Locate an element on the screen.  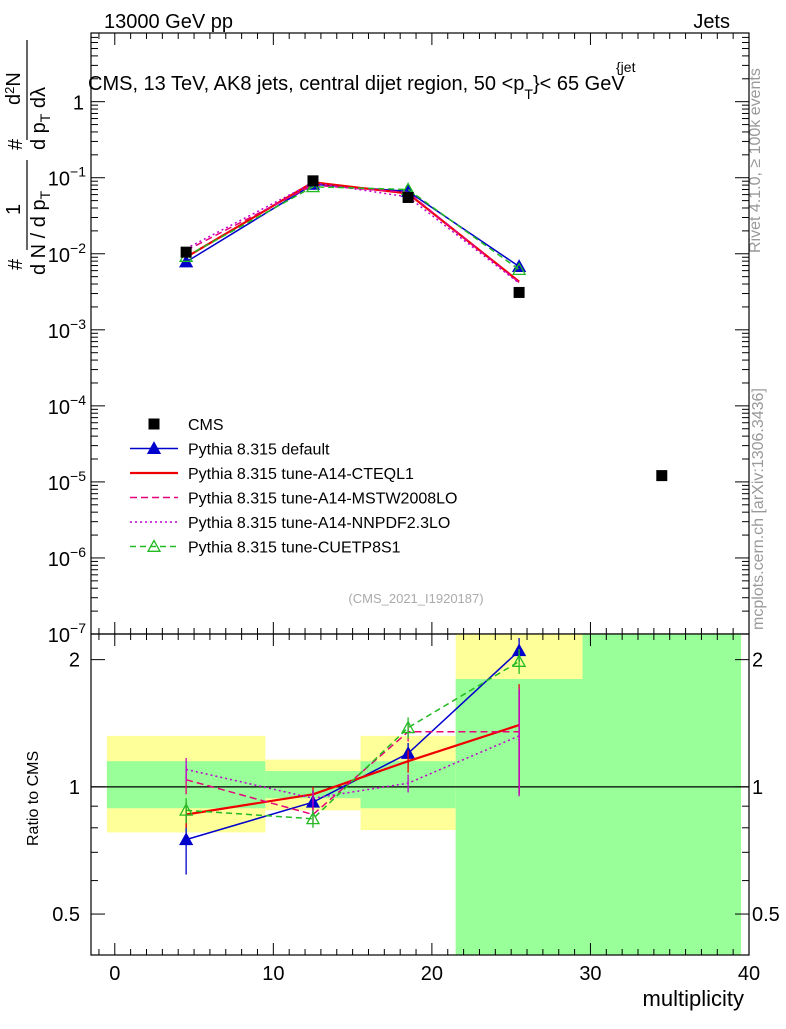
legend-label-2: Pythia 8.315 tune-A14-MSTW2008LO is located at coordinates (322, 499).